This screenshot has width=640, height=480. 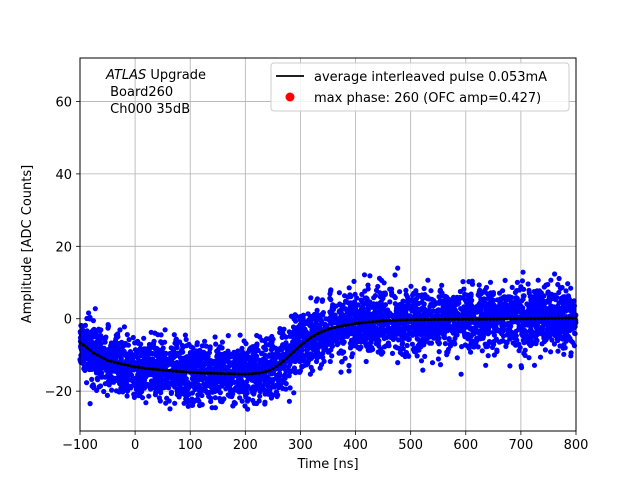 I want to click on y-tick-label: 0, so click(x=68, y=320).